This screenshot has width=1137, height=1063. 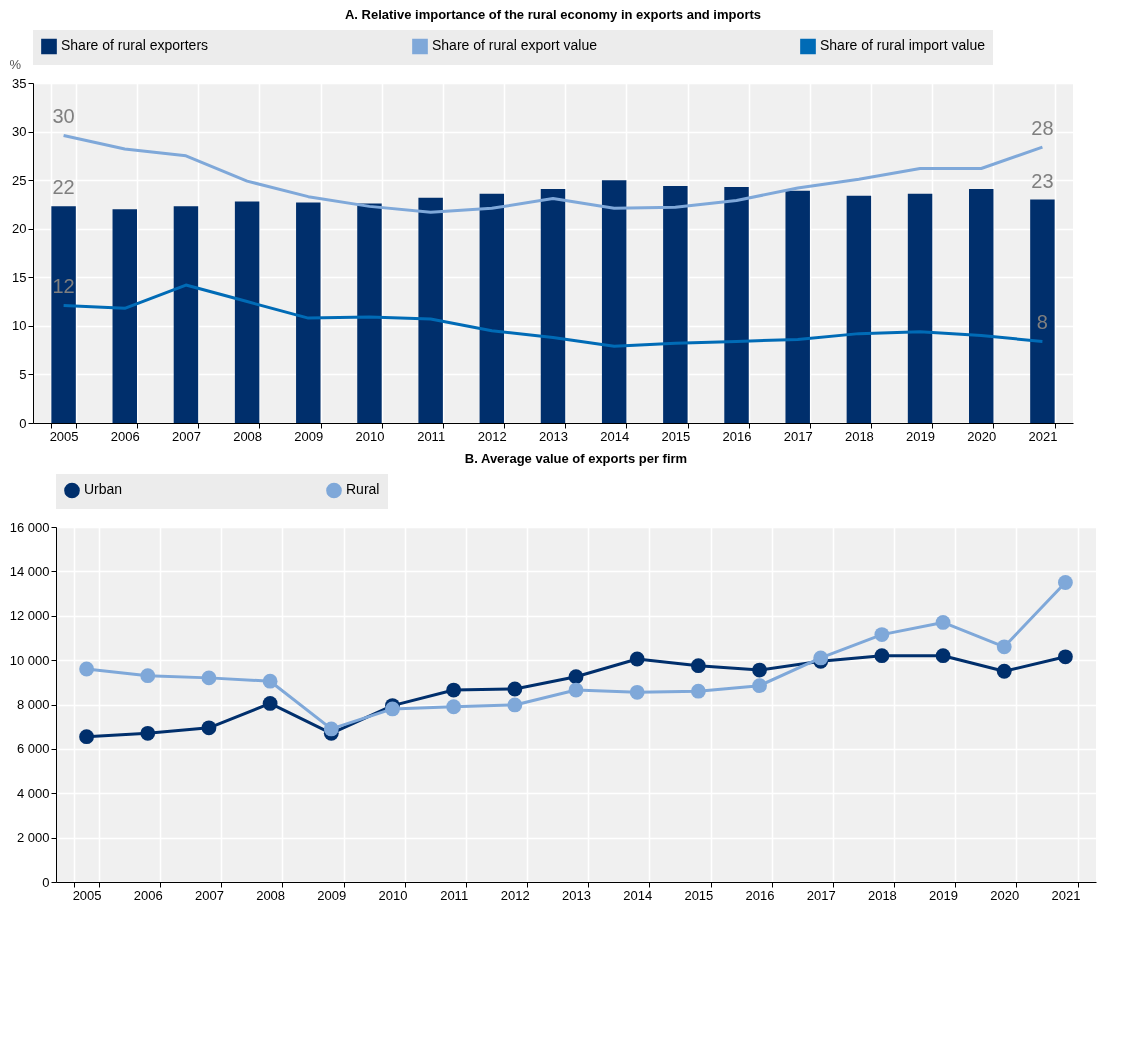 I want to click on y-tick-label: 14 000, so click(x=29, y=571).